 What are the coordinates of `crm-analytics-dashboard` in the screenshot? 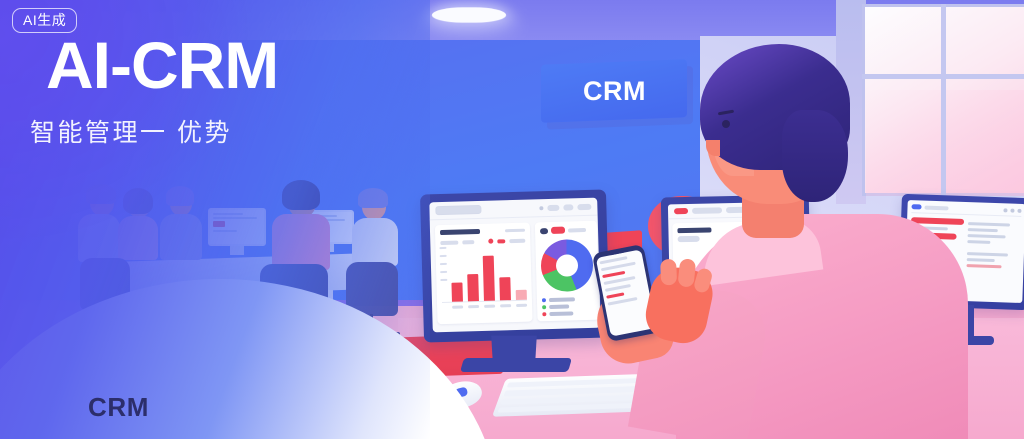 It's located at (515, 265).